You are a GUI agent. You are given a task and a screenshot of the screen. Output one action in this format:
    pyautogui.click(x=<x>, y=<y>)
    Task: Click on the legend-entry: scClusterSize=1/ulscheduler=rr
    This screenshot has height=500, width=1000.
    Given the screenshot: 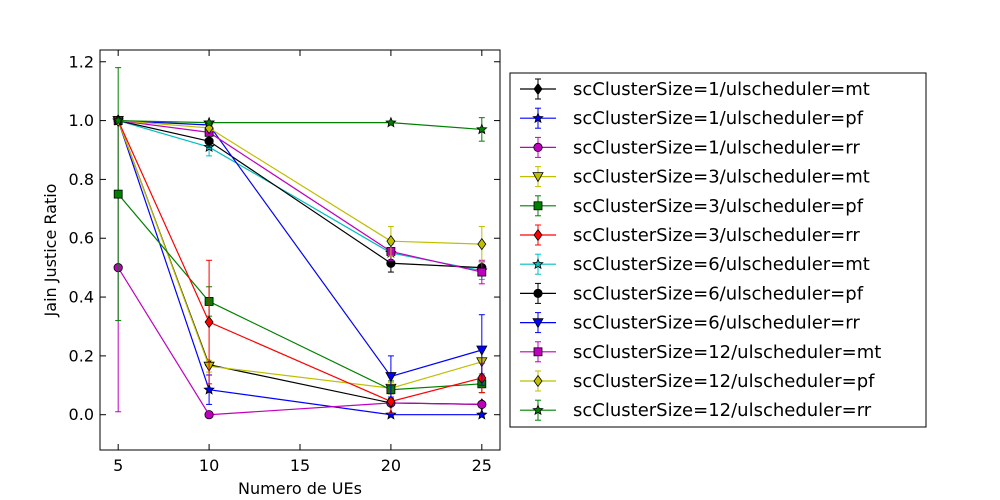 What is the action you would take?
    pyautogui.click(x=690, y=147)
    